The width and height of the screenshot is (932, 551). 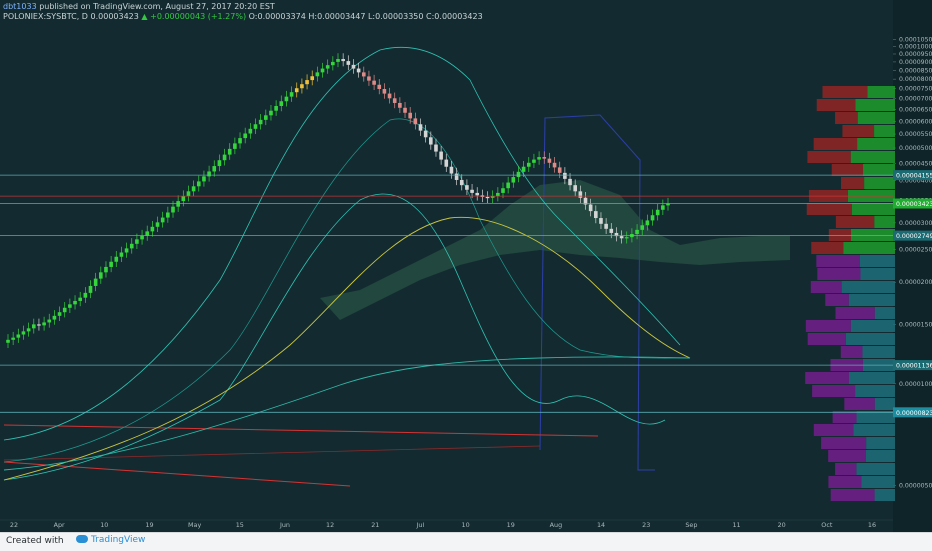 What do you see at coordinates (82, 539) in the screenshot?
I see `cloud-icon` at bounding box center [82, 539].